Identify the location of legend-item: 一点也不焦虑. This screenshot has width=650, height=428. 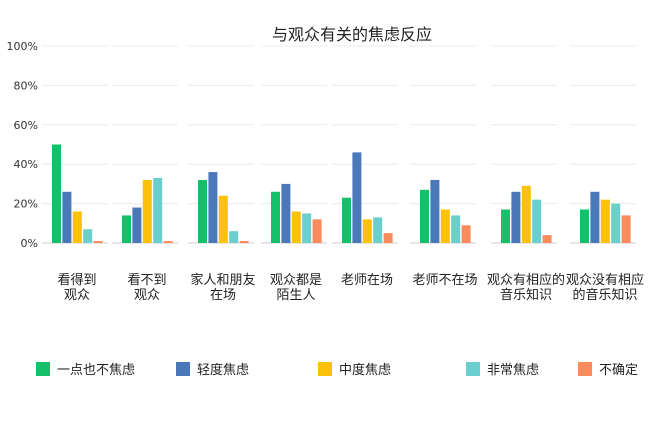
(85, 370).